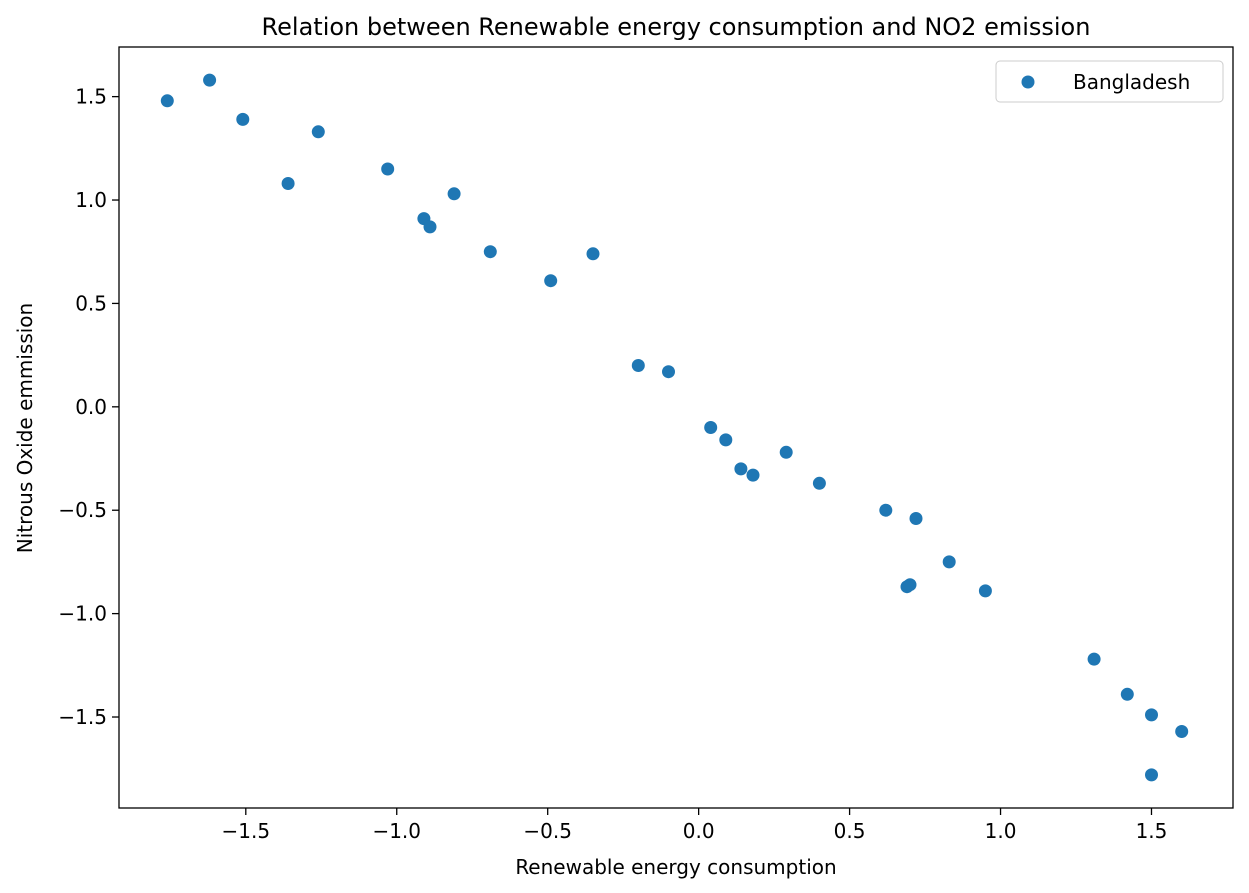  I want to click on x-tick-label: 0.0, so click(699, 831).